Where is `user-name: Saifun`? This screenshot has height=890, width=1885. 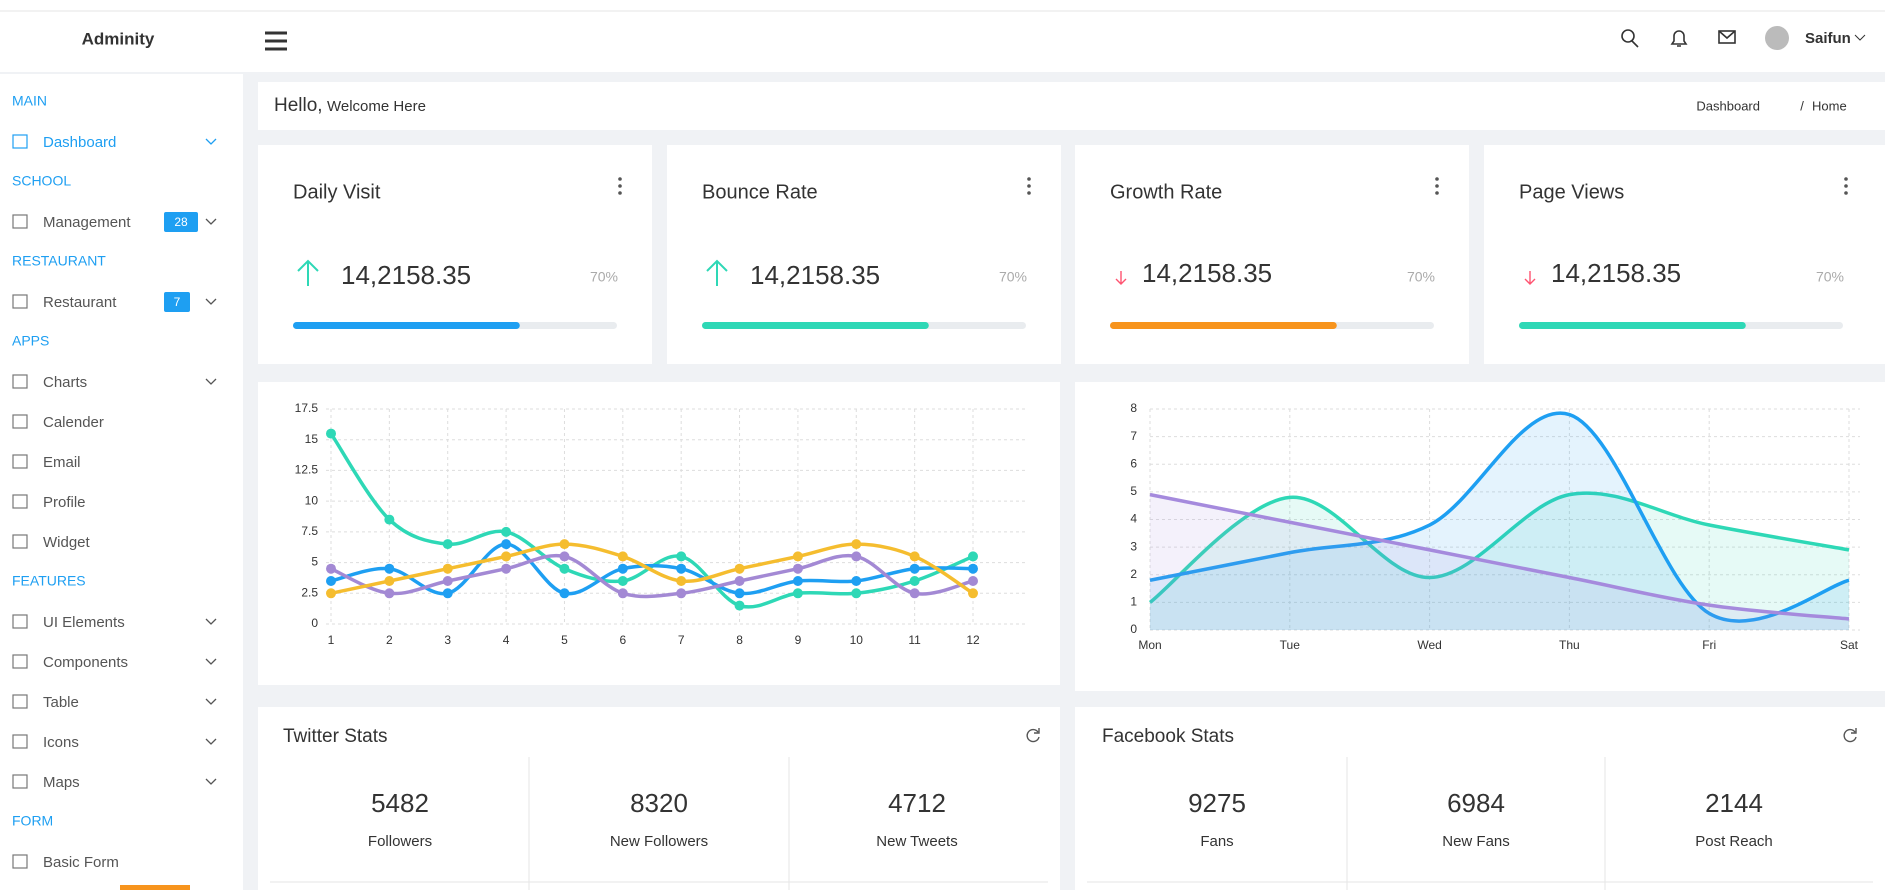
user-name: Saifun is located at coordinates (1828, 38).